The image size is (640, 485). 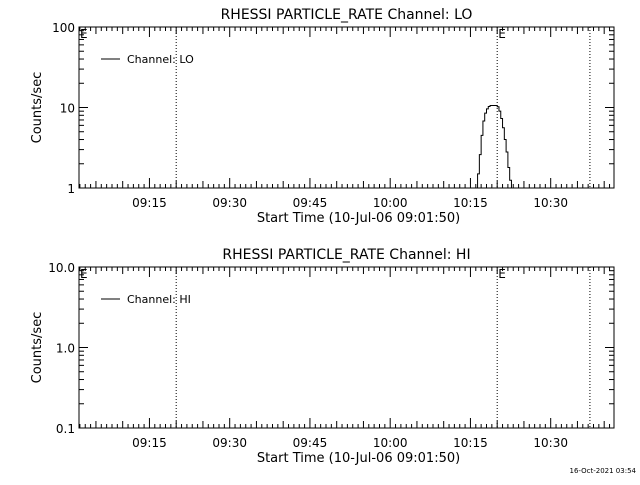 I want to click on chart-title: RHESSI PARTICLE_RATE Channel: HI, so click(x=346, y=255).